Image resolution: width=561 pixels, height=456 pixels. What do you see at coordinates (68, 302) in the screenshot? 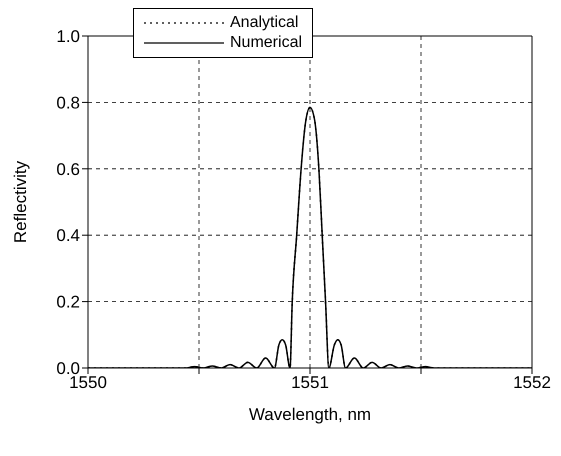
I see `y-tick-label: 0.2` at bounding box center [68, 302].